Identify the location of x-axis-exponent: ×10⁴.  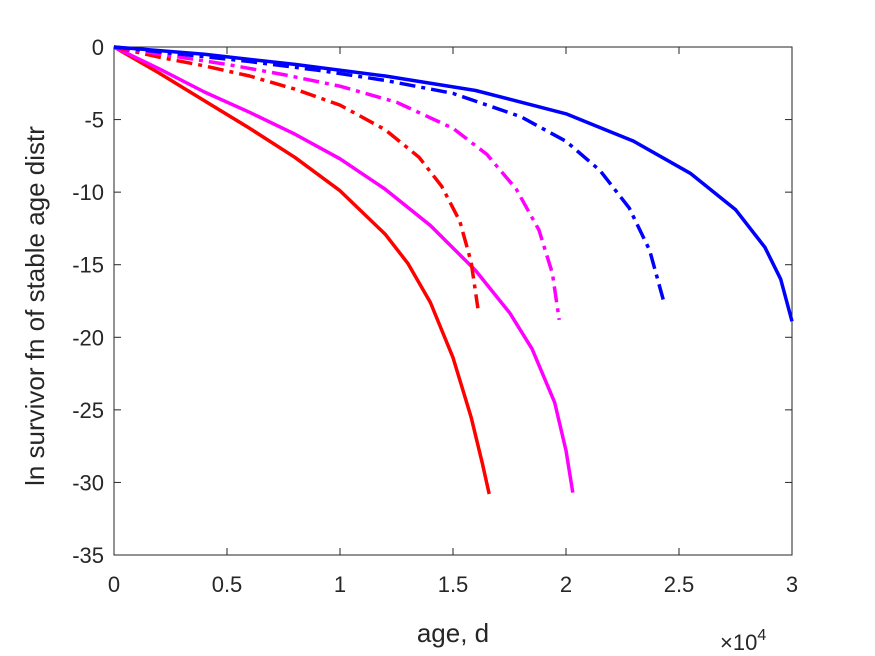
(743, 641).